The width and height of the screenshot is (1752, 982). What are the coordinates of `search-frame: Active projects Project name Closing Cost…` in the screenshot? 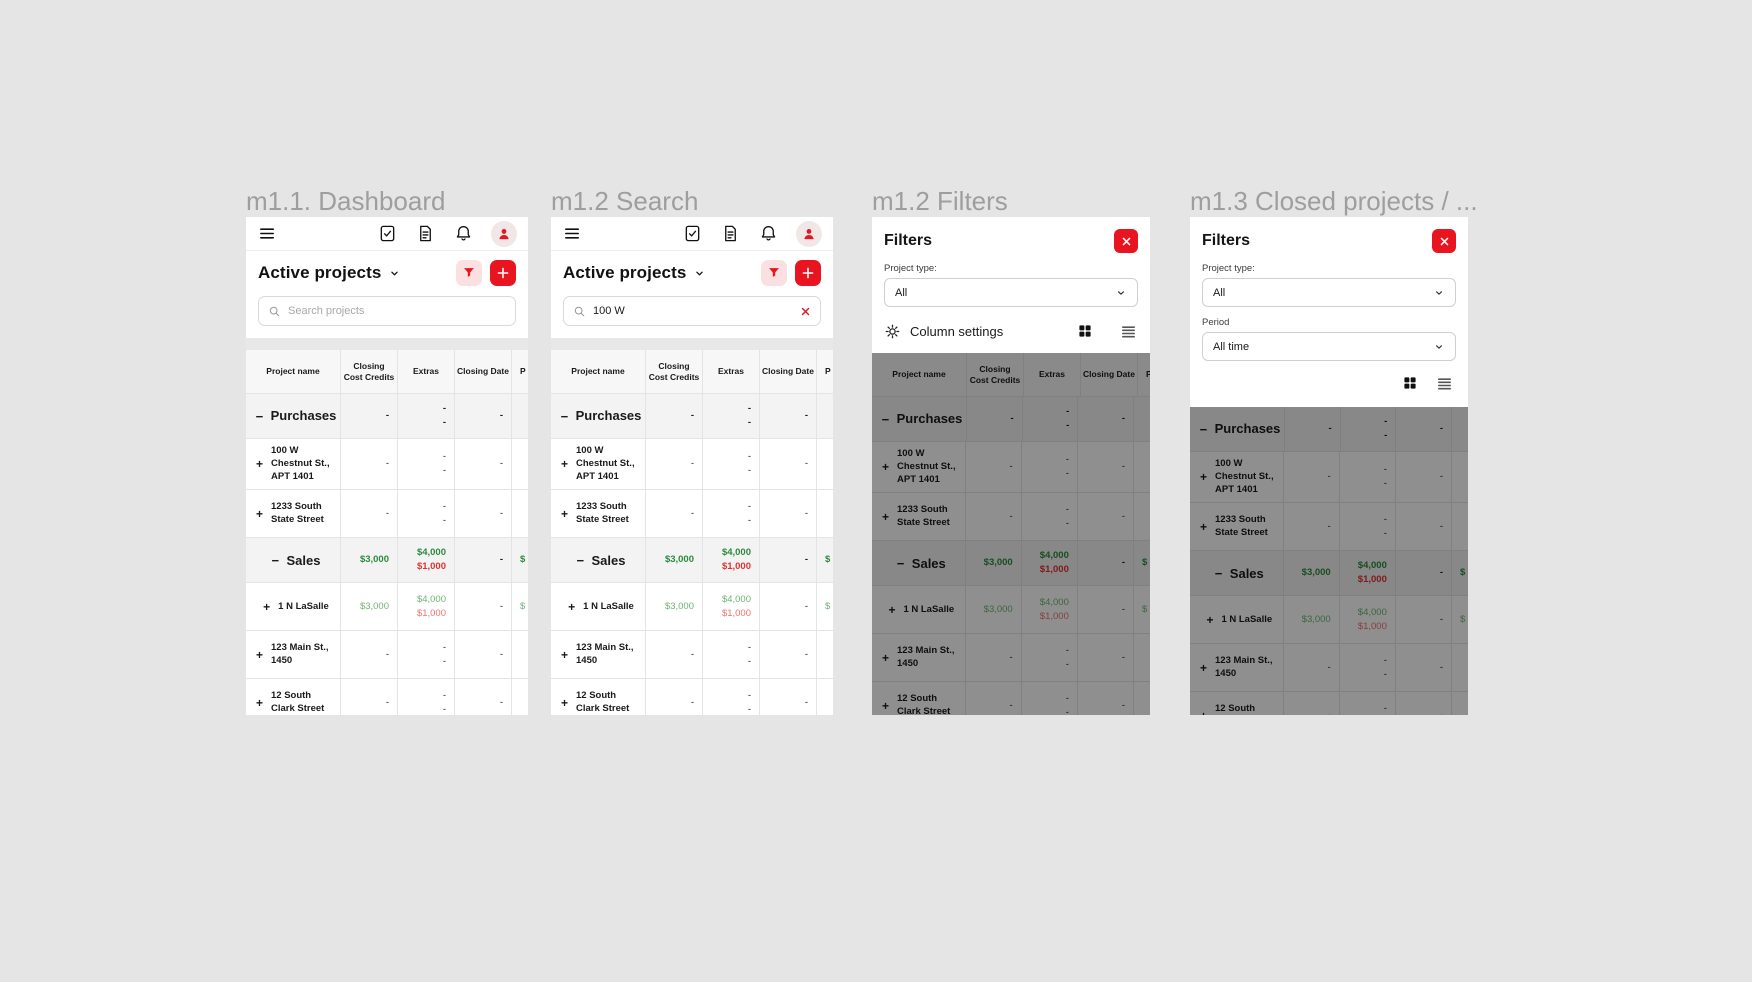 It's located at (692, 466).